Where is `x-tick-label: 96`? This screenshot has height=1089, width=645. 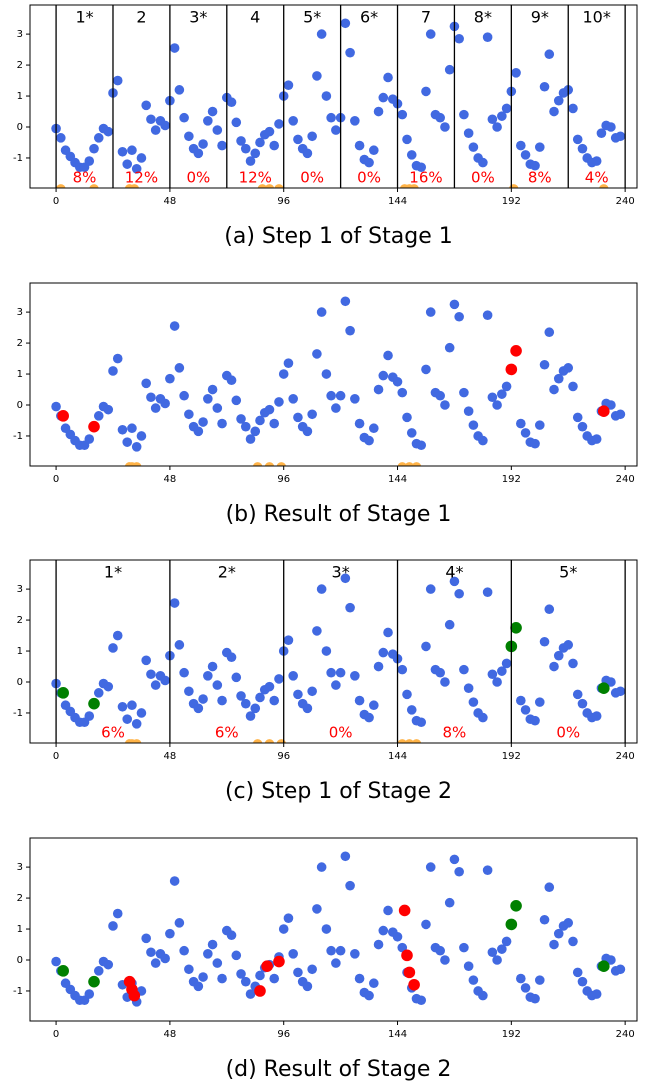
x-tick-label: 96 is located at coordinates (283, 201).